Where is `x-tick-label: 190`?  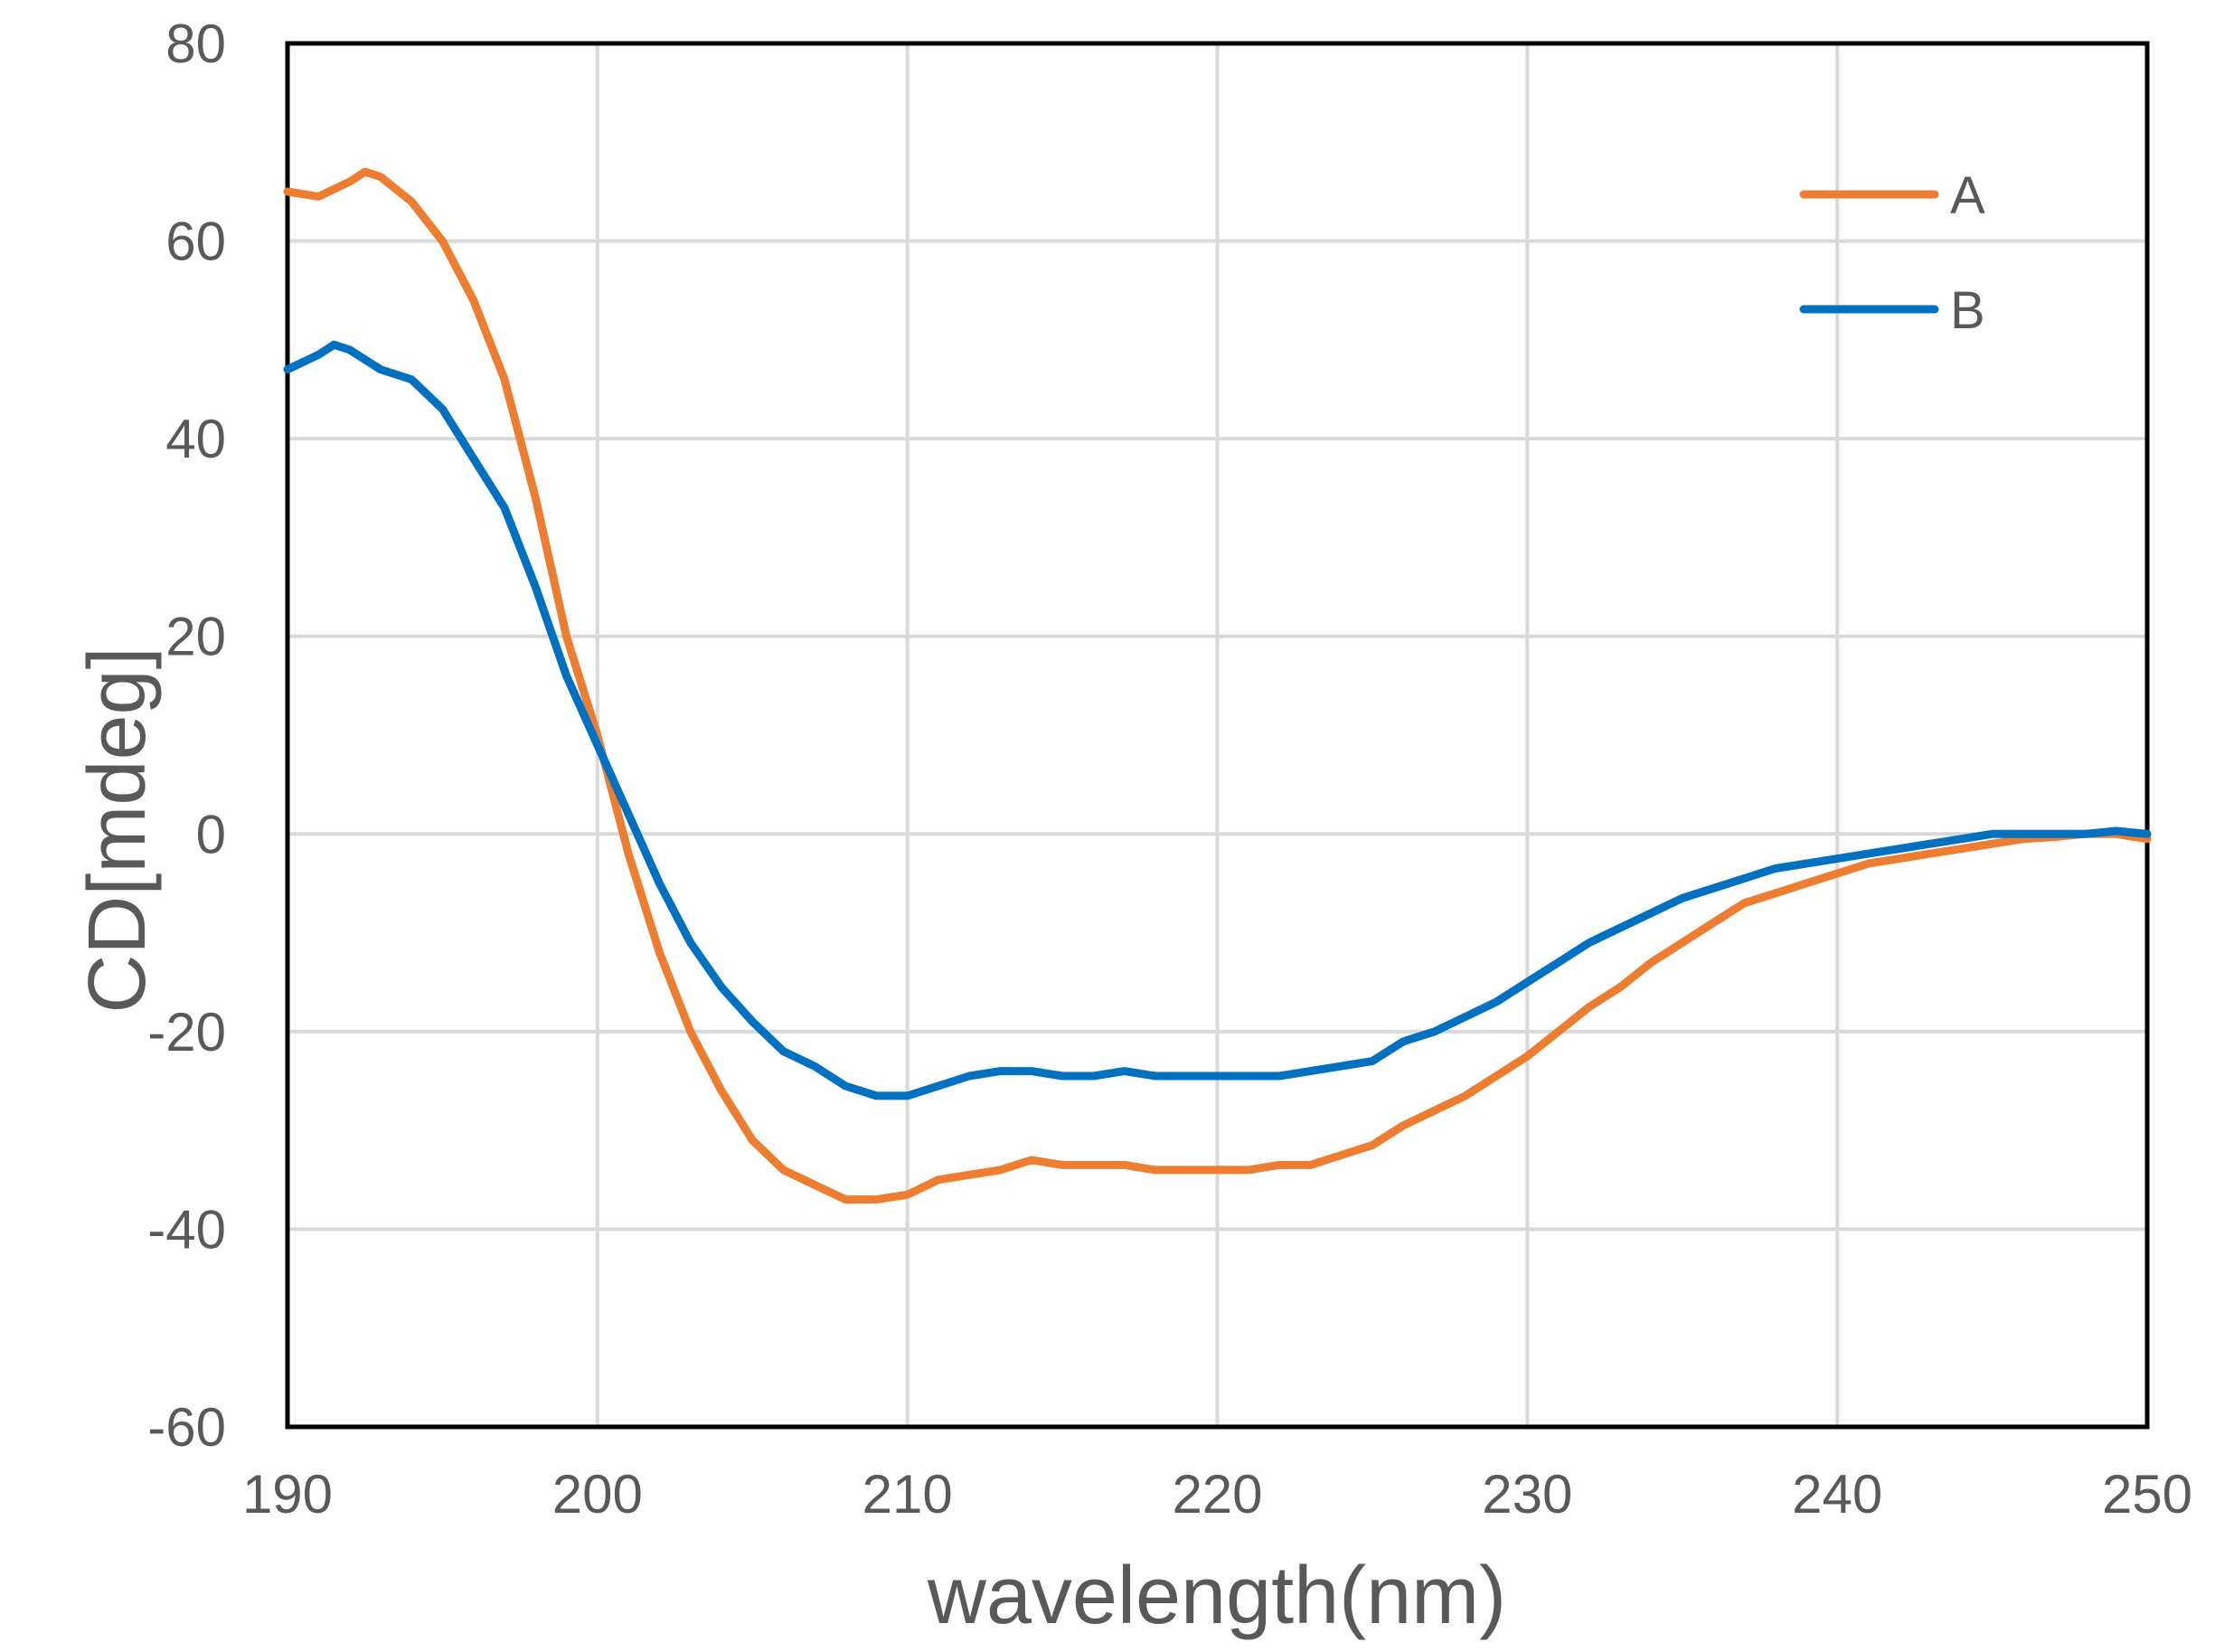 x-tick-label: 190 is located at coordinates (287, 1494).